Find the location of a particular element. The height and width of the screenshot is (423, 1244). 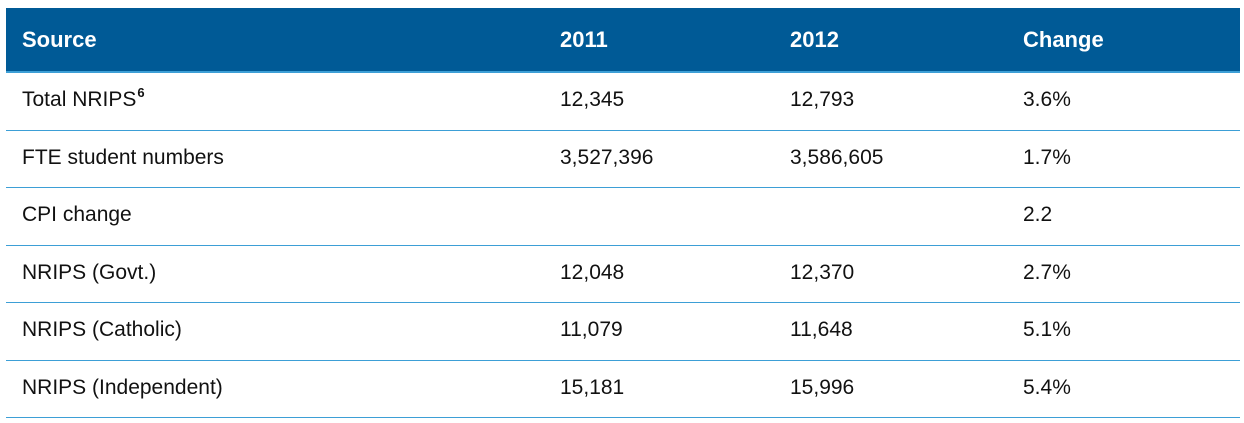

table-row: NRIPS (Catholic) 11,079 11,648 5.1% is located at coordinates (623, 331).